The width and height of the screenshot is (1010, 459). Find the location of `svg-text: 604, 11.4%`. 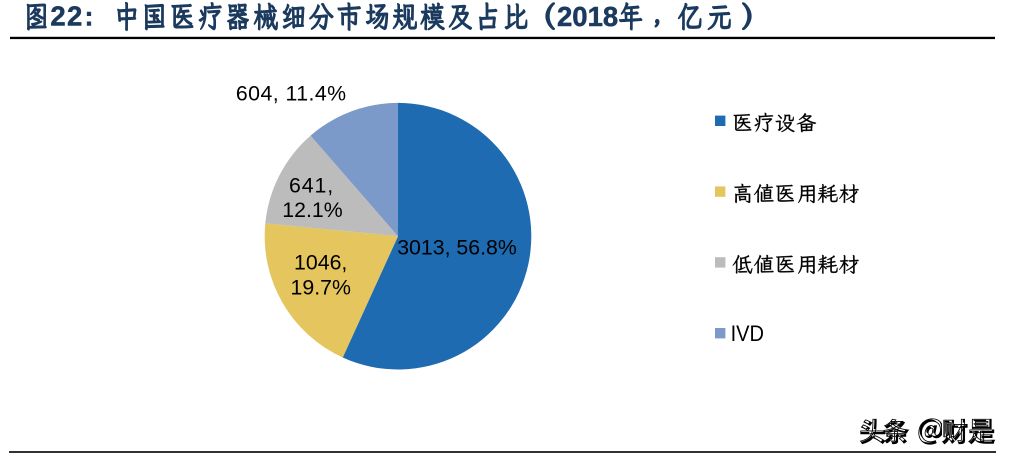

svg-text: 604, 11.4% is located at coordinates (291, 94).